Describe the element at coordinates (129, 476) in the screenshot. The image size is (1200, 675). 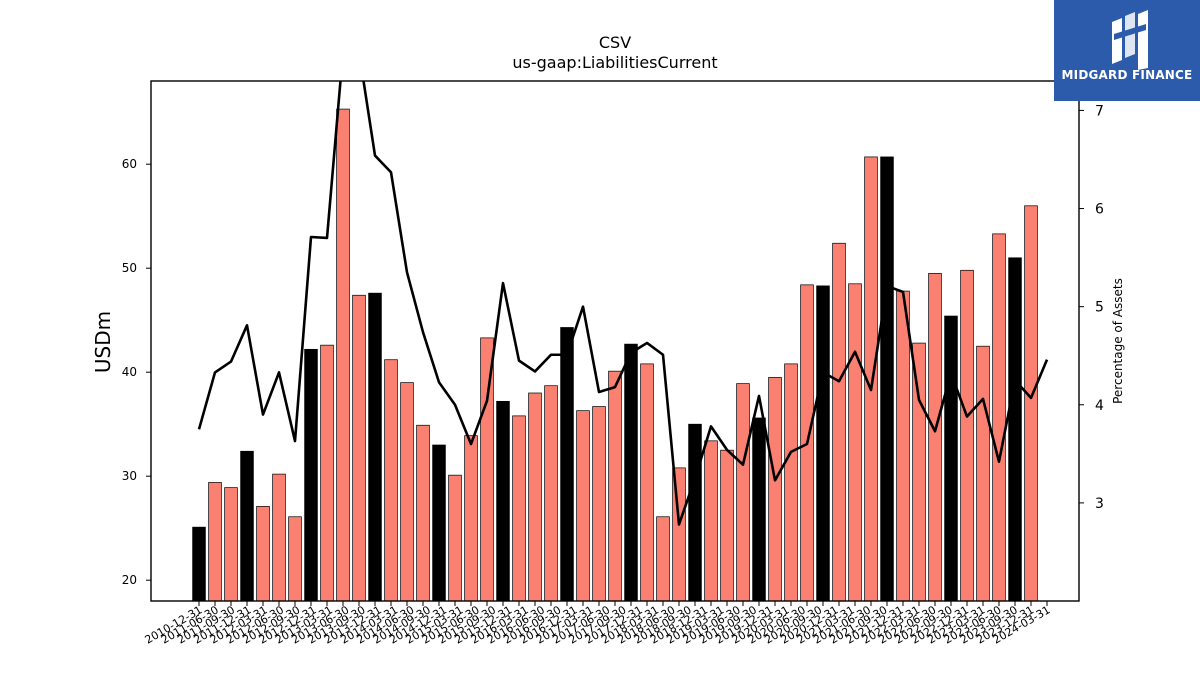
I see `y-tick-label: 30` at that location.